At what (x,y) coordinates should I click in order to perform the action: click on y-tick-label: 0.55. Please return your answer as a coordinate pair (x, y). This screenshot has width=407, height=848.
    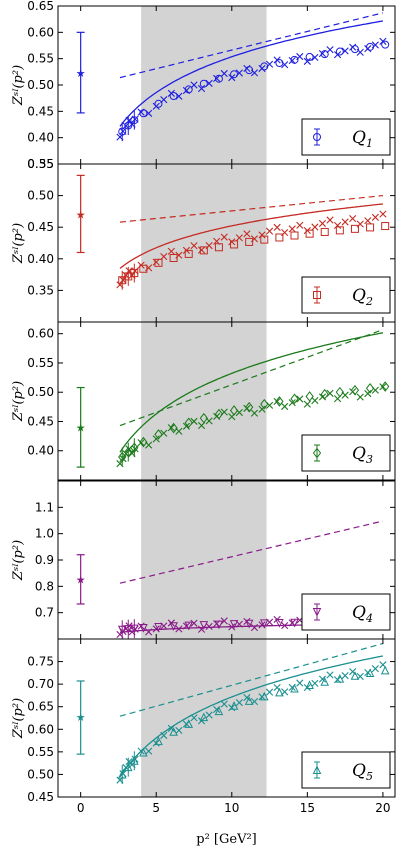
    Looking at the image, I should click on (40, 59).